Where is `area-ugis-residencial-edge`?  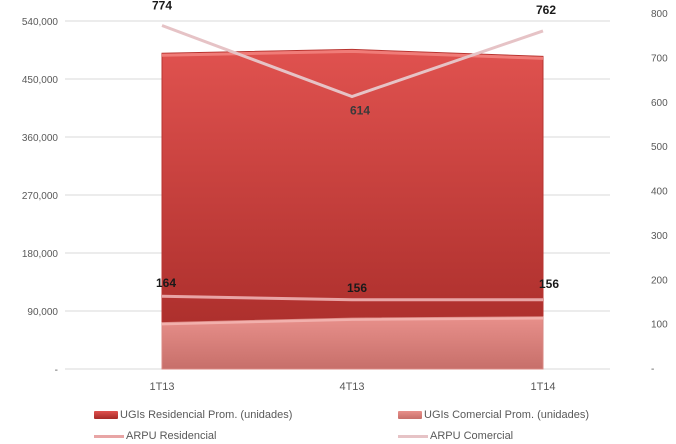
area-ugis-residencial-edge is located at coordinates (352, 54).